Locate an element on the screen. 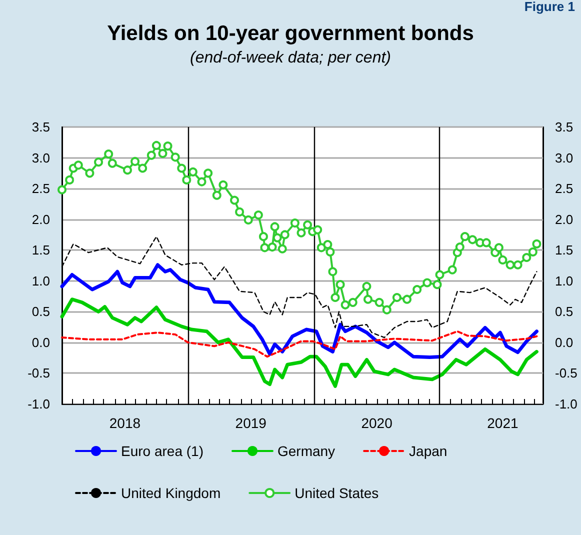 This screenshot has height=535, width=581. caption: Figure 1 is located at coordinates (550, 7).